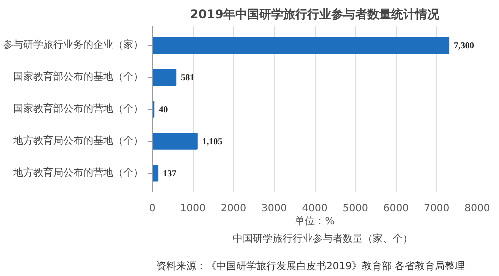 The width and height of the screenshot is (499, 276). Describe the element at coordinates (79, 77) in the screenshot. I see `y-tick-label: 国家教育部公布的基地（个）` at that location.